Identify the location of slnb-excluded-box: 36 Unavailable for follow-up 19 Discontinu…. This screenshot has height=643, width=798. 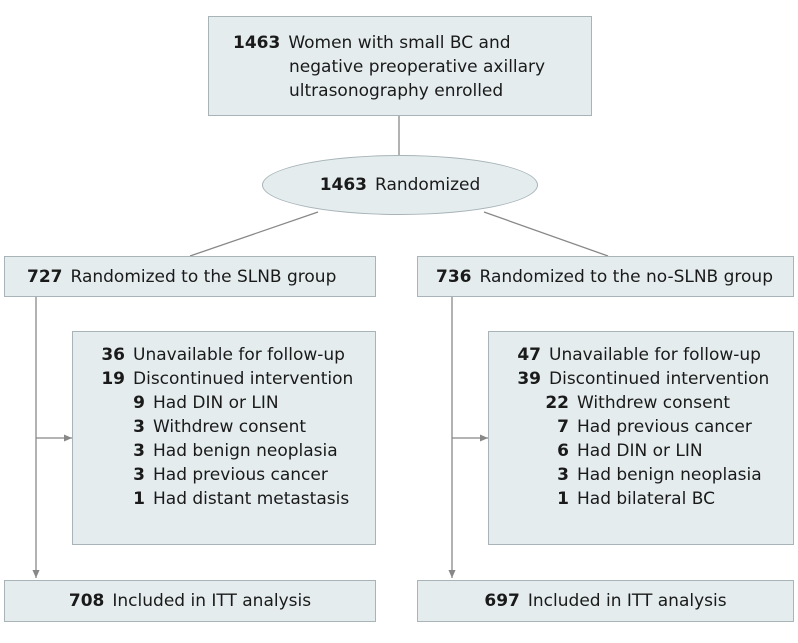
(224, 438).